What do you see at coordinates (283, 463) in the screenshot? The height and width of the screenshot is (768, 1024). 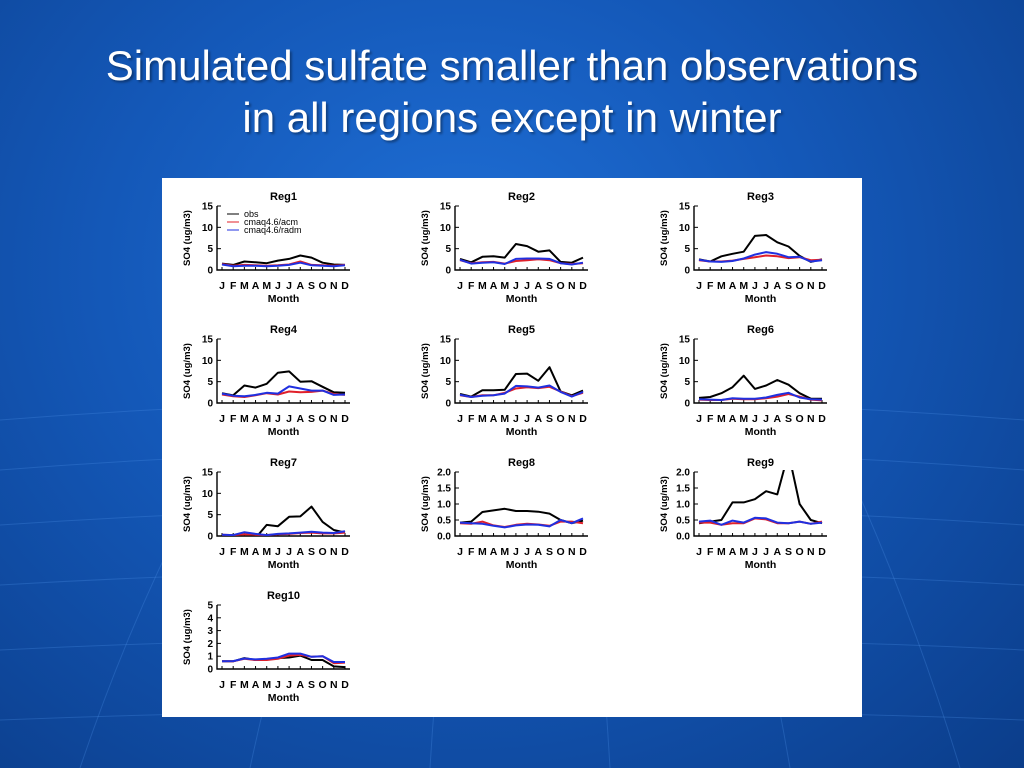 I see `chart-title: Reg7` at bounding box center [283, 463].